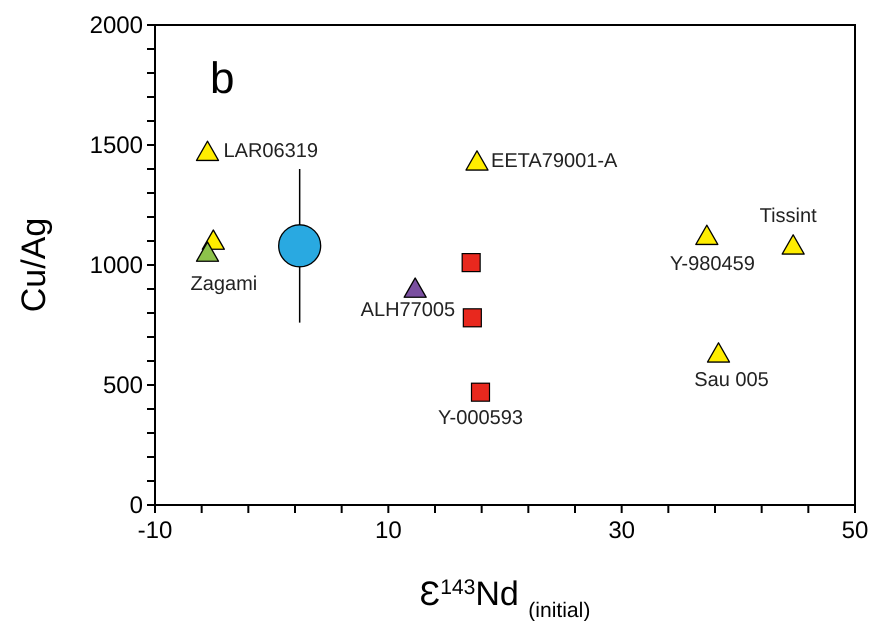  I want to click on x-tick-label: 30, so click(622, 530).